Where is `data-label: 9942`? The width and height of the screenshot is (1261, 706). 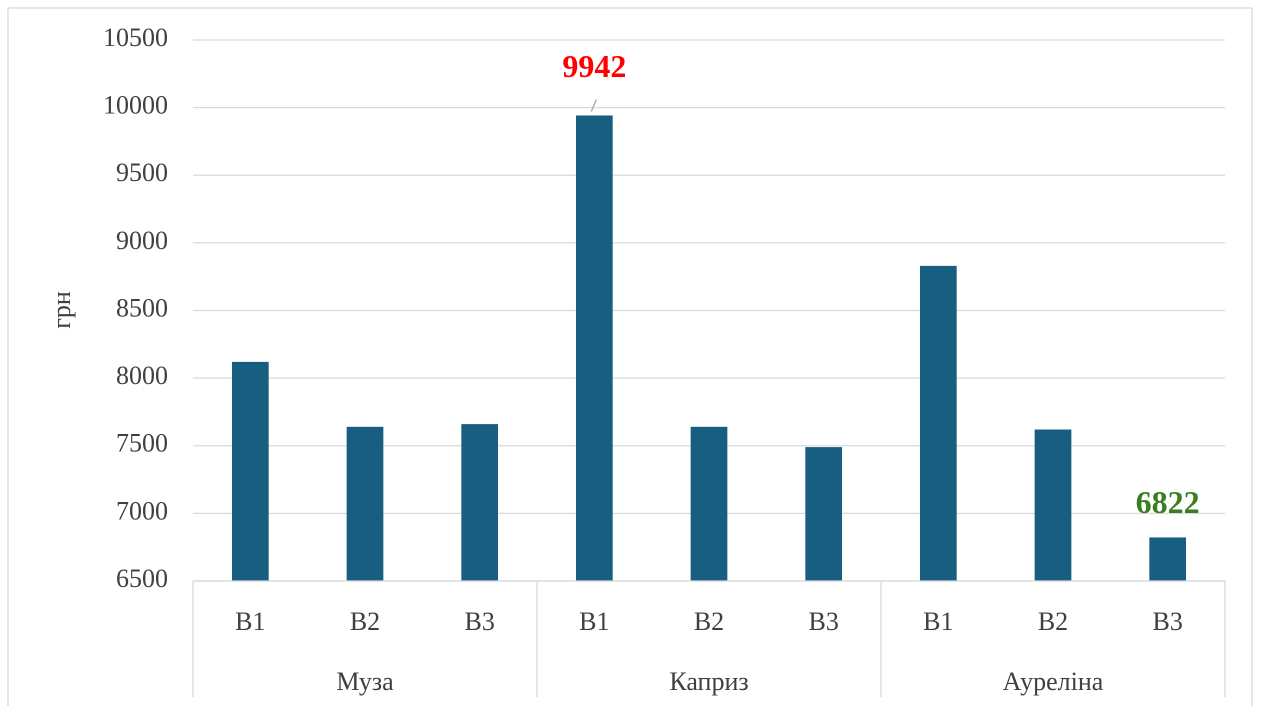
data-label: 9942 is located at coordinates (594, 66).